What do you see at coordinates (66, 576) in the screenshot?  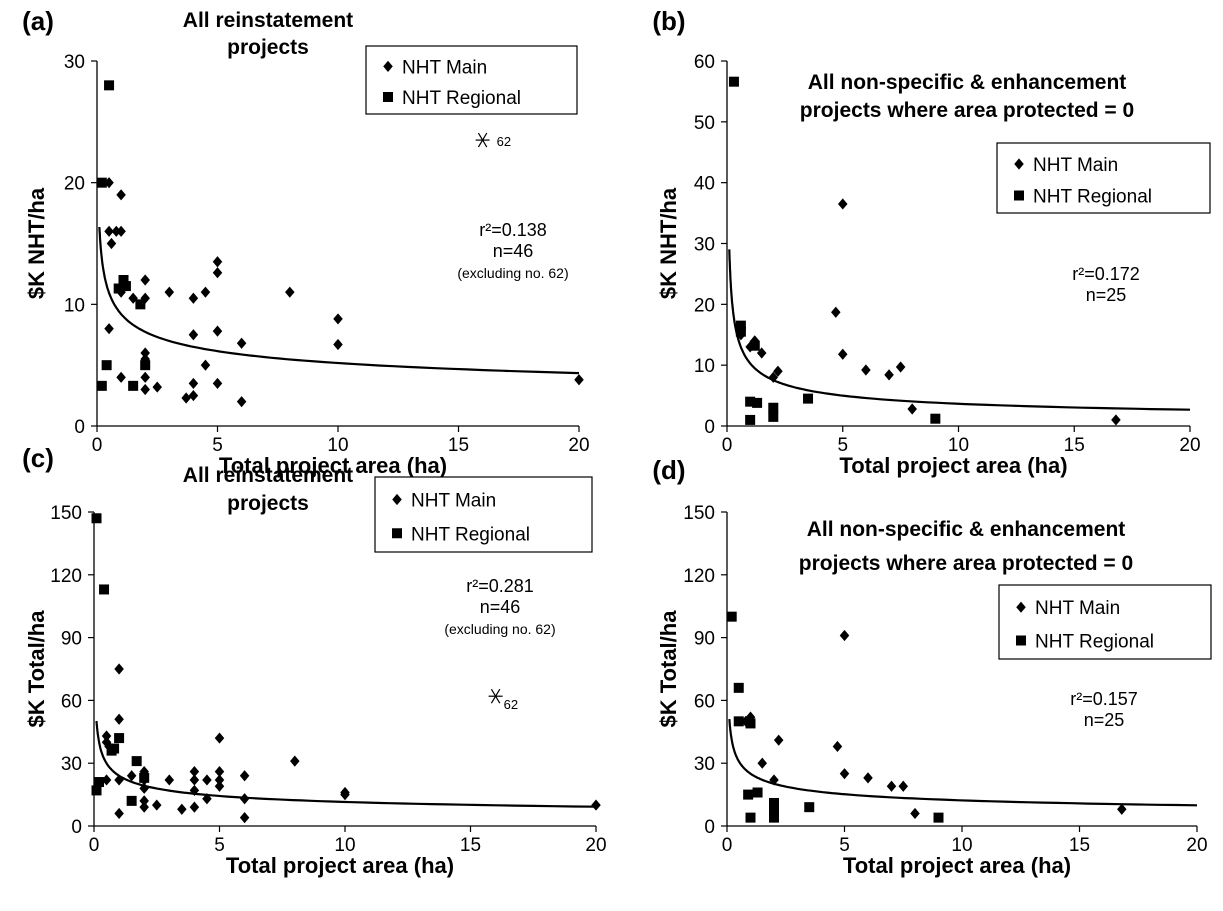 I see `y-tick-label: 120` at bounding box center [66, 576].